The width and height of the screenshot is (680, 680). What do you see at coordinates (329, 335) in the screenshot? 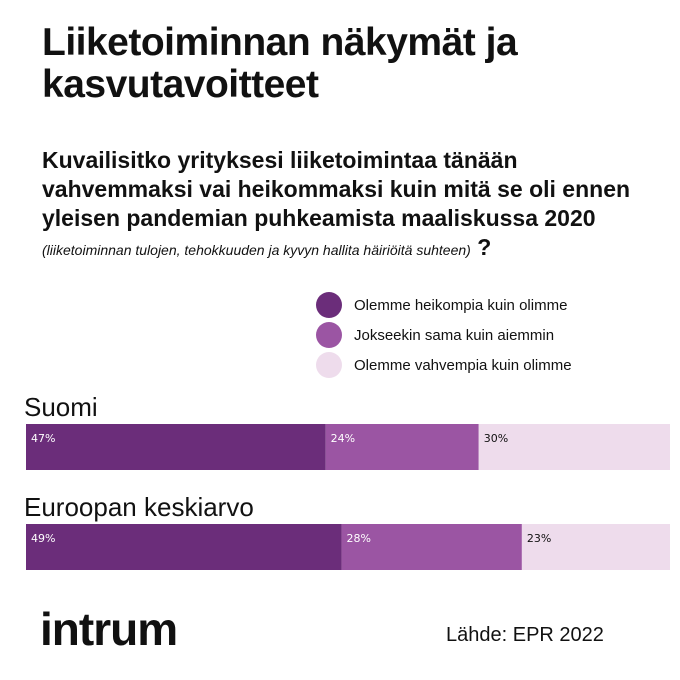
I see `legend-swatch-same` at bounding box center [329, 335].